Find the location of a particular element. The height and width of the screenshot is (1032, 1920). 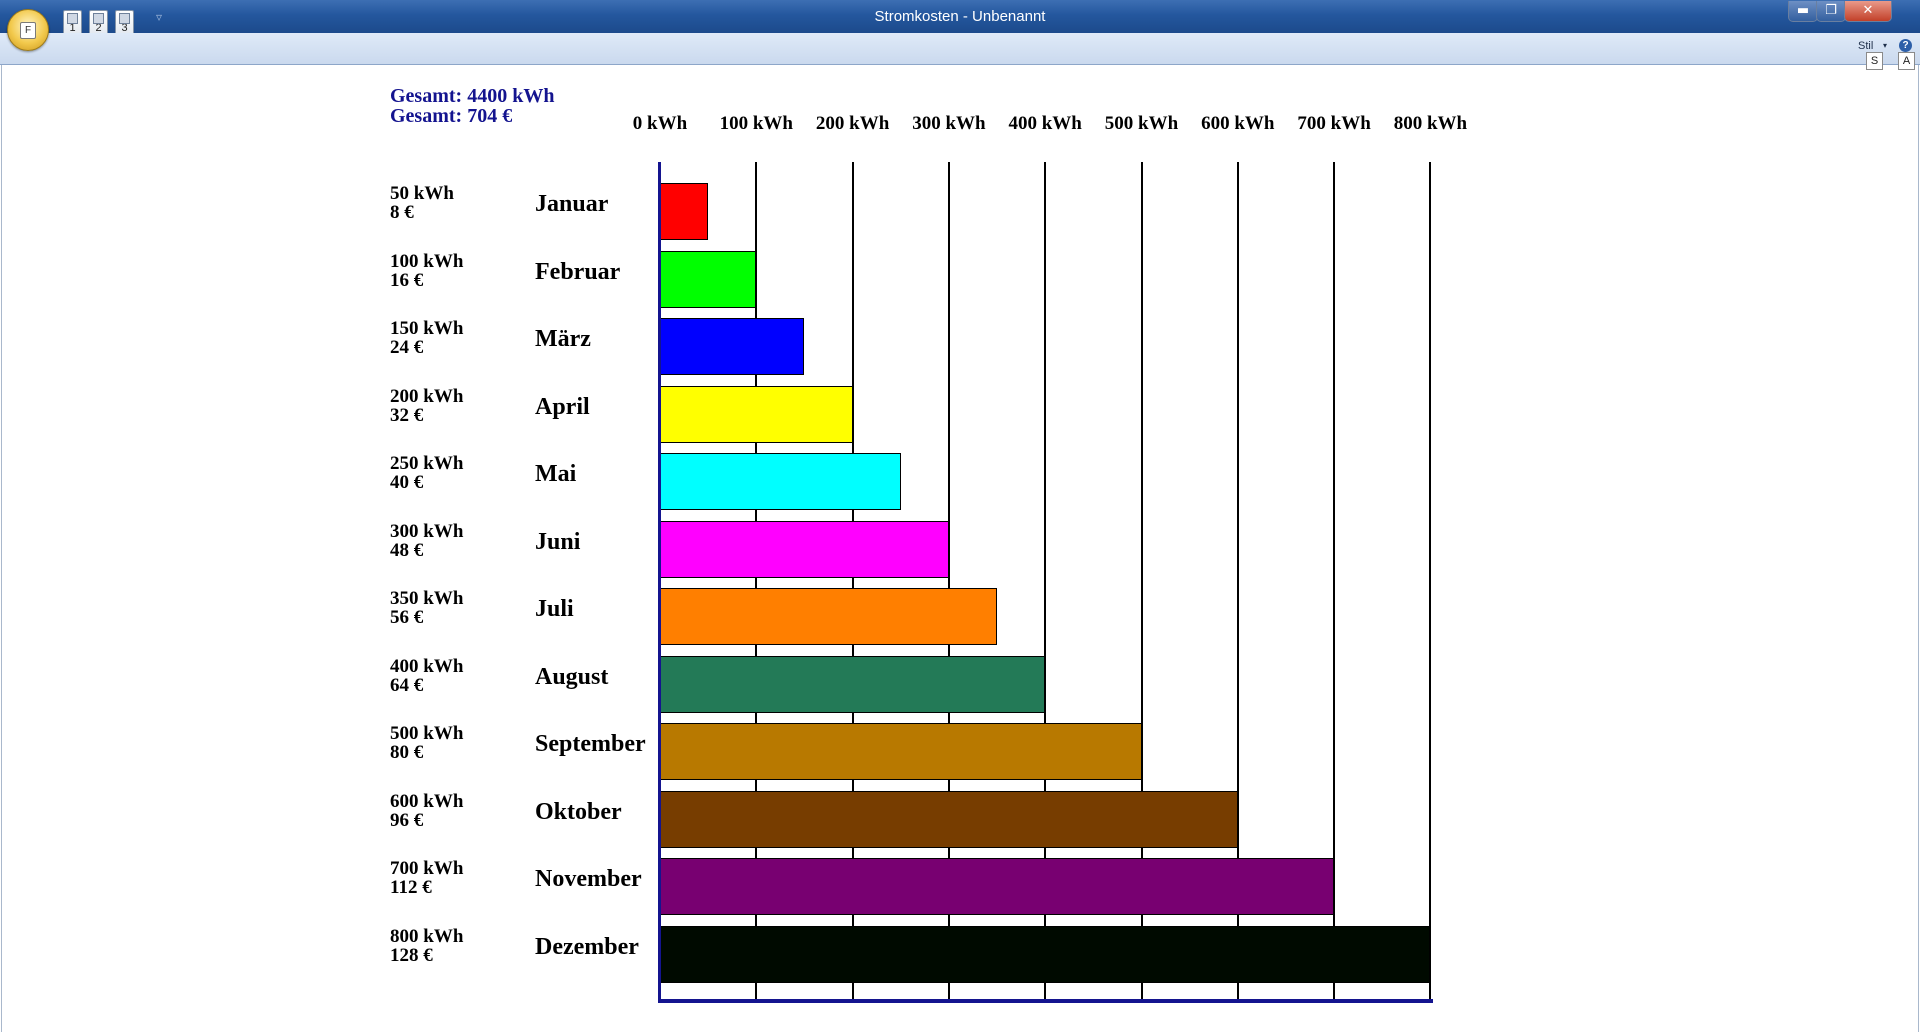

kwh-label: 800 kWh is located at coordinates (427, 936).